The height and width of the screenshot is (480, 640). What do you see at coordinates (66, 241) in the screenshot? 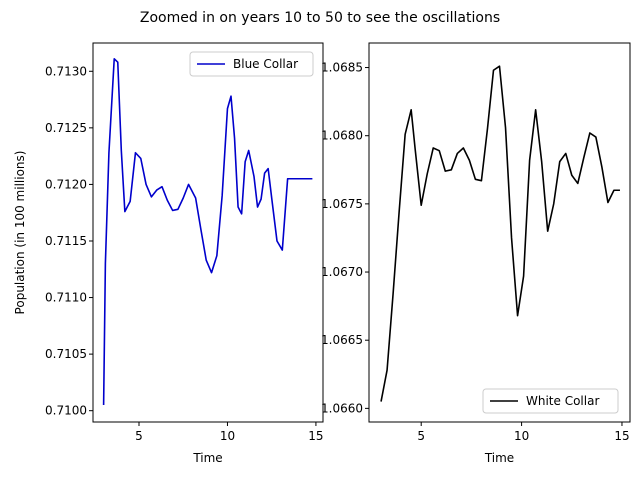
I see `y-tick-label: 0.7115` at bounding box center [66, 241].